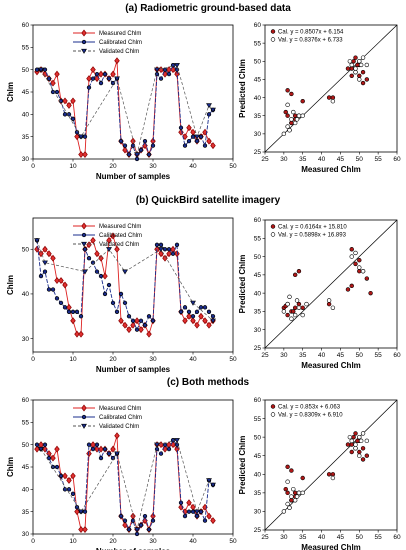 Image resolution: width=406 pixels, height=550 pixels. I want to click on x-tick-label: 25, so click(265, 537).